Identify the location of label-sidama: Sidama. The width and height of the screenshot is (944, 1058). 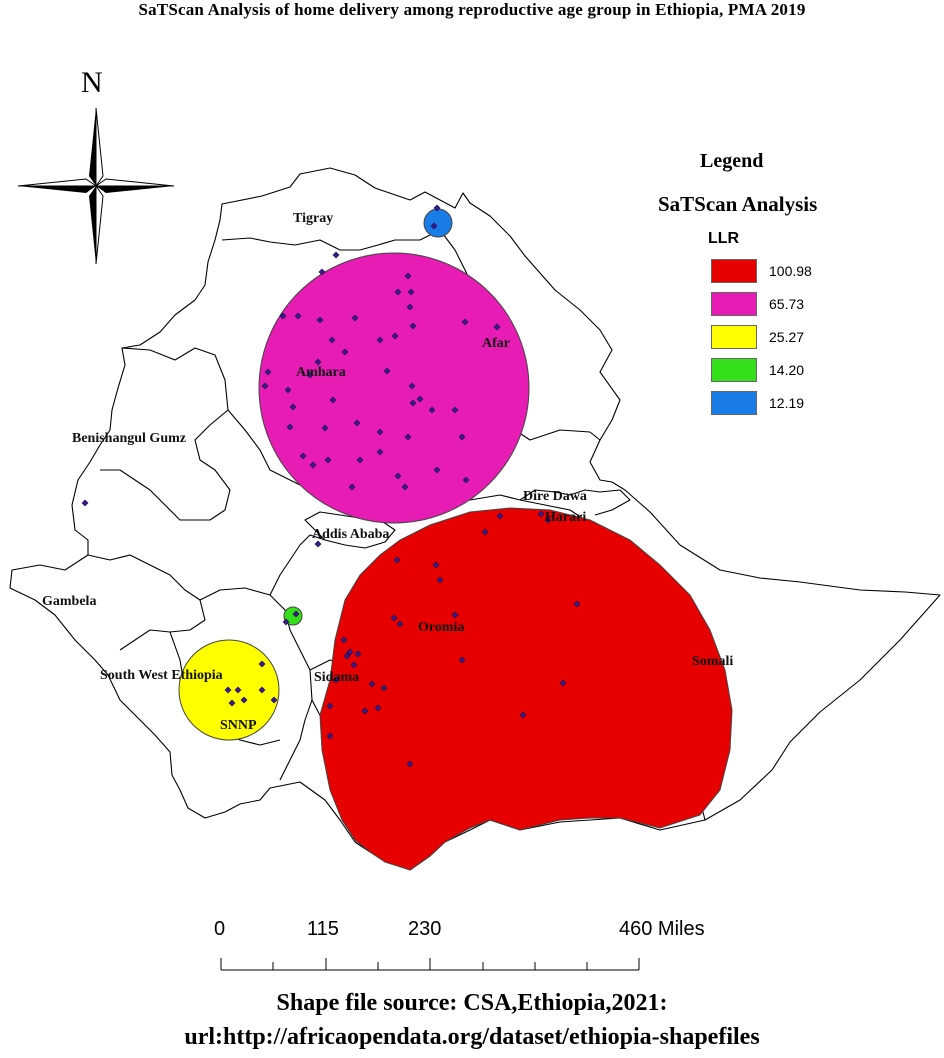
(336, 677).